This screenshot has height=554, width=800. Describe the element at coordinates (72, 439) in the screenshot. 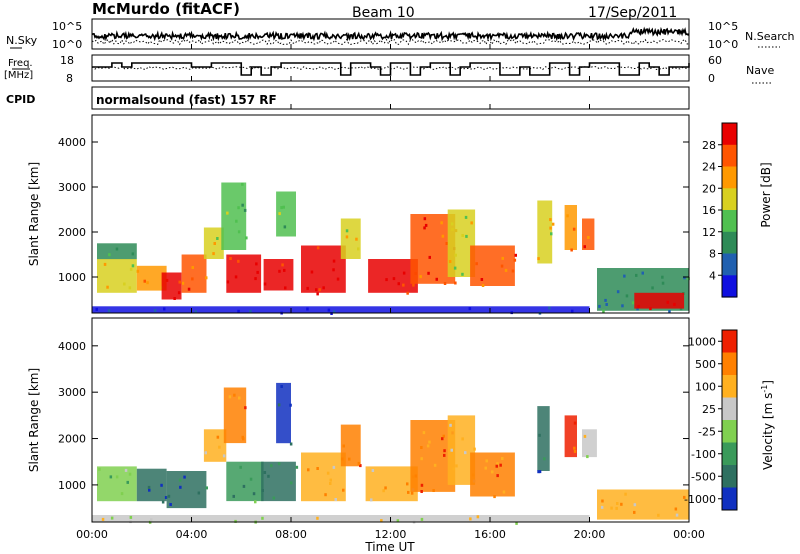

I see `vel-ytick-label: 2000` at that location.